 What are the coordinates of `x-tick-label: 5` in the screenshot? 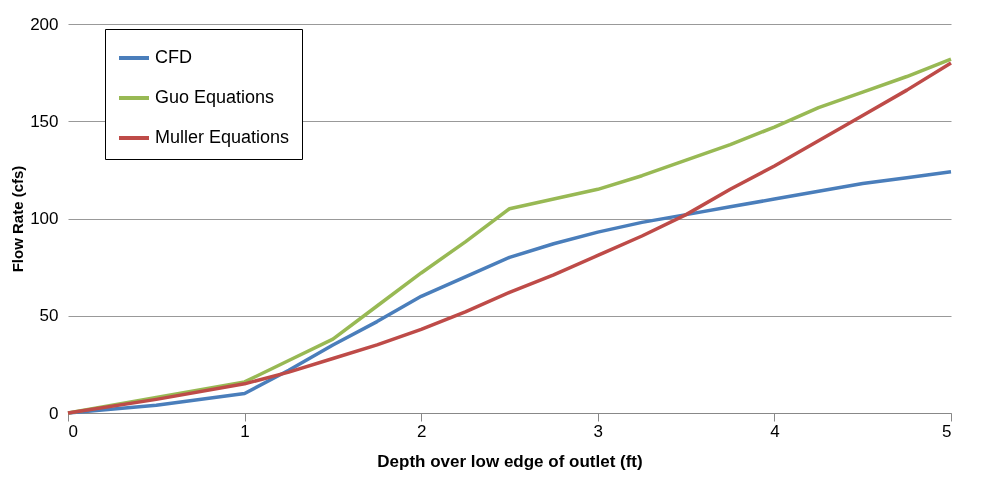 It's located at (947, 431).